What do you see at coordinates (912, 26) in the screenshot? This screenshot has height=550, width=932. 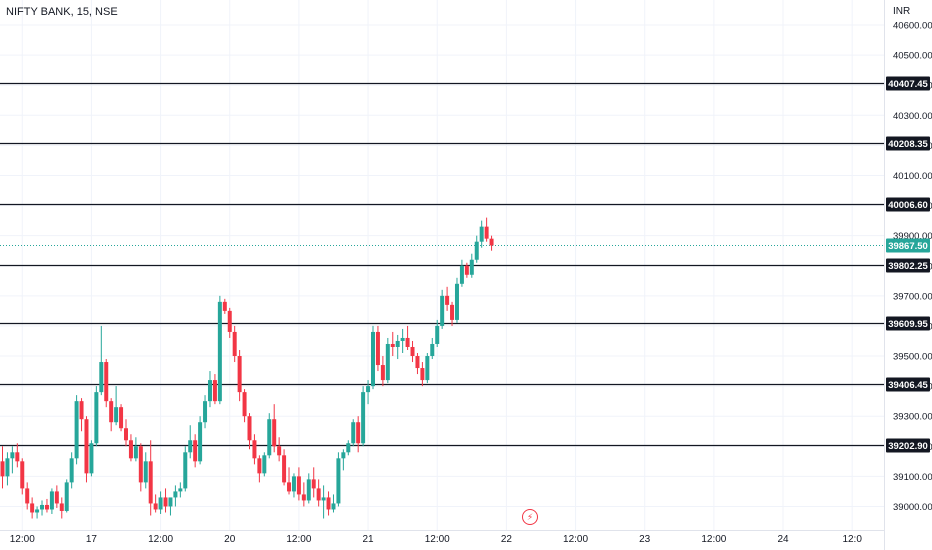 I see `price-axis-label: 40600.00` at bounding box center [912, 26].